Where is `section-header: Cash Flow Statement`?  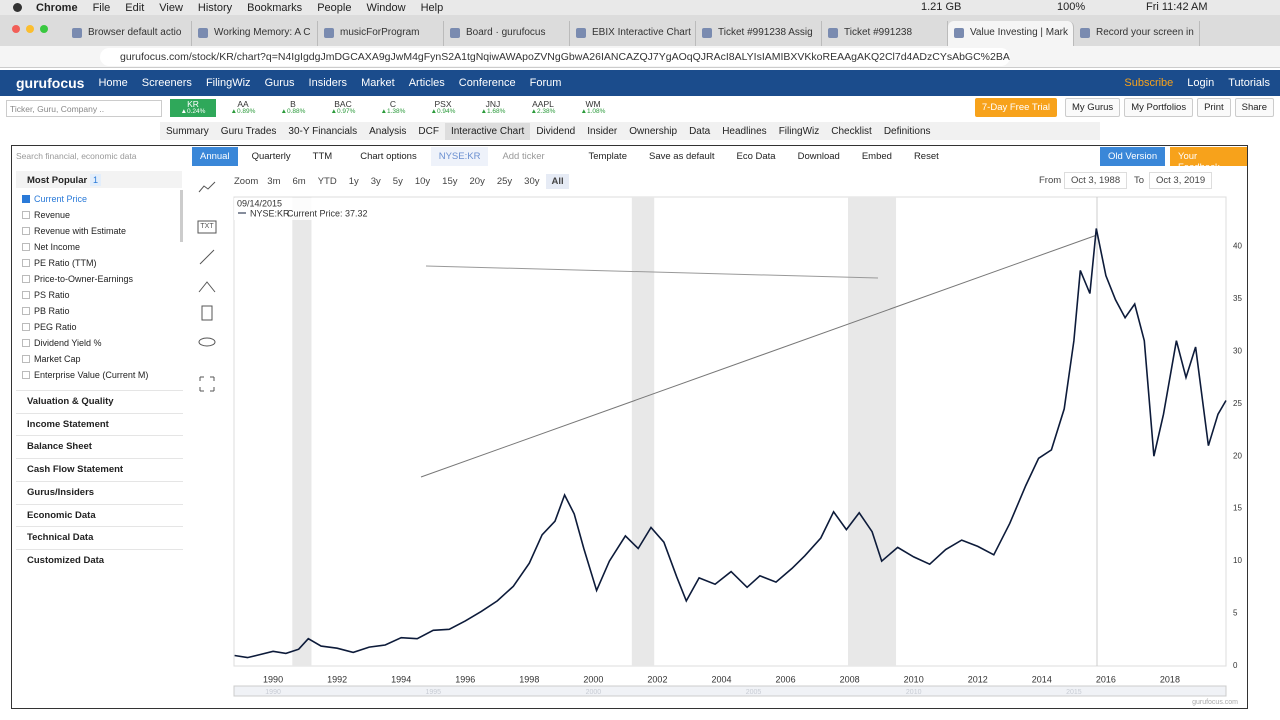 section-header: Cash Flow Statement is located at coordinates (99, 469).